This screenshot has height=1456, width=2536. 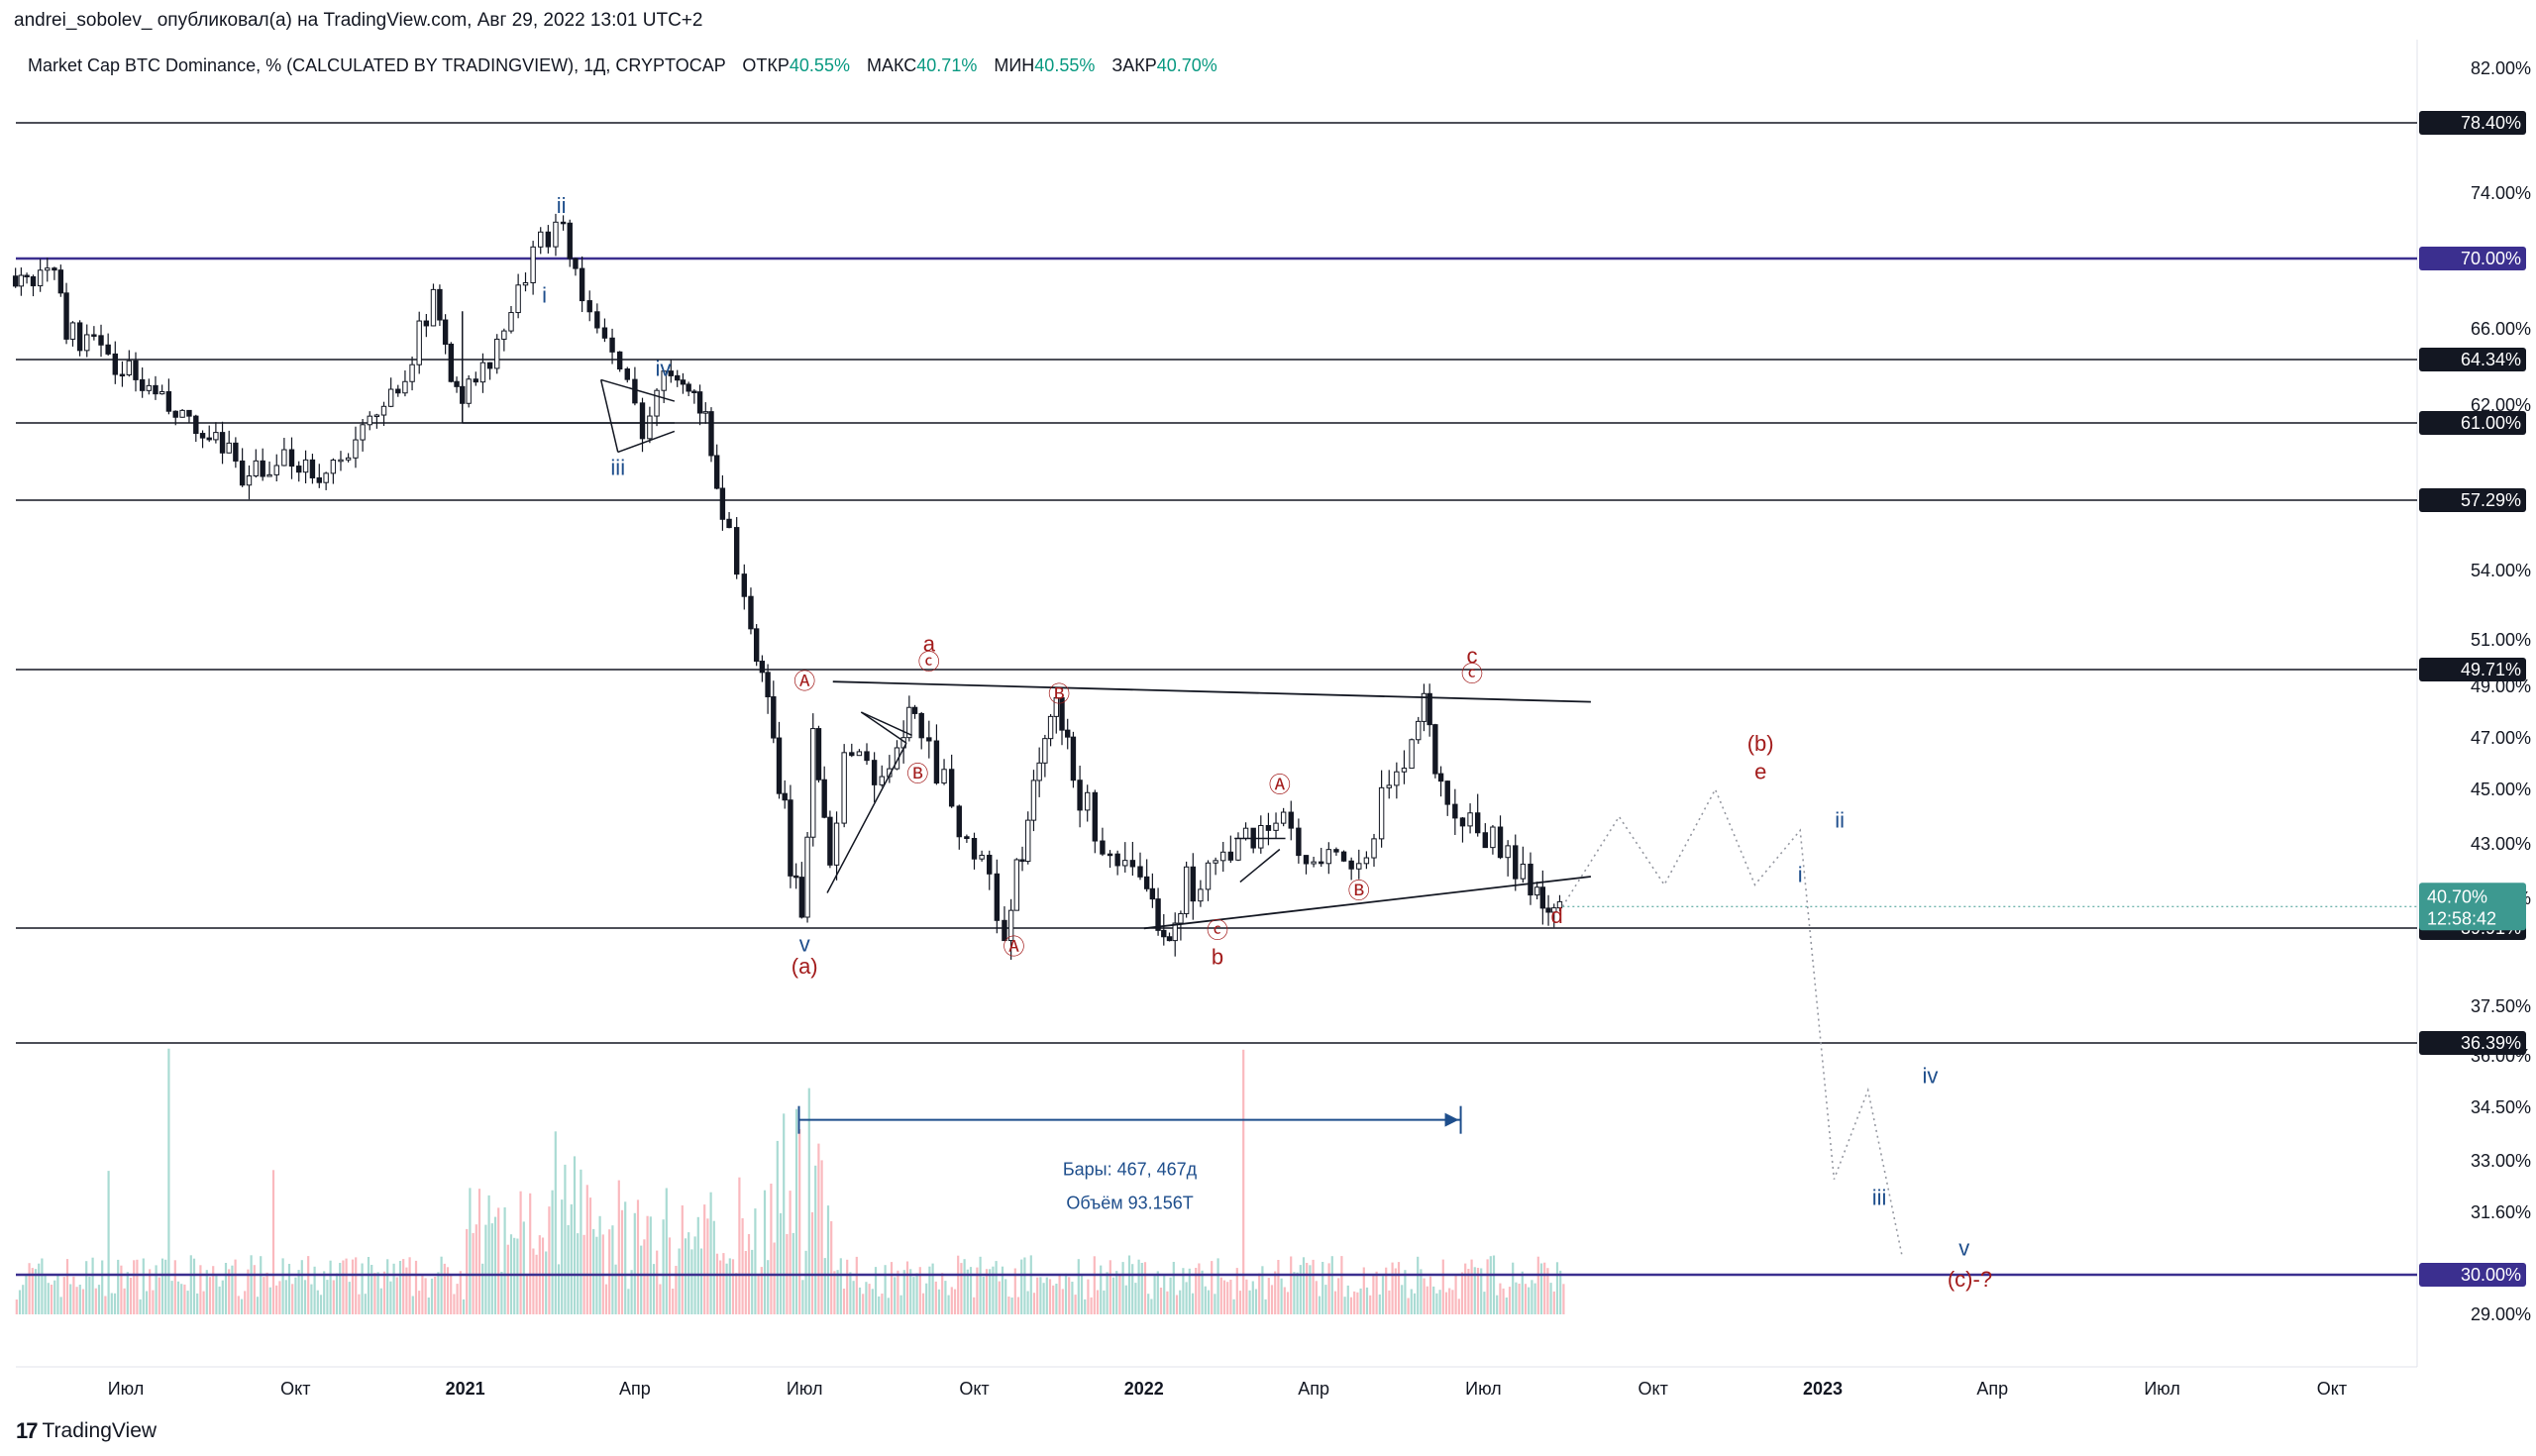 I want to click on x-tick-label: Апр, so click(x=1313, y=1389).